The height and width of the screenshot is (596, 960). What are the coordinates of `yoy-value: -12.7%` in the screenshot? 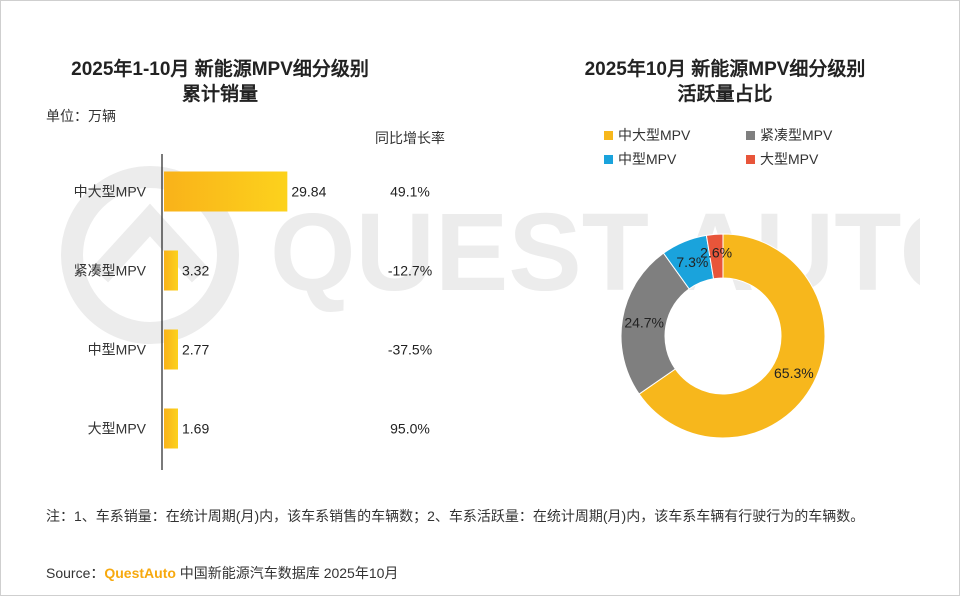 It's located at (410, 271).